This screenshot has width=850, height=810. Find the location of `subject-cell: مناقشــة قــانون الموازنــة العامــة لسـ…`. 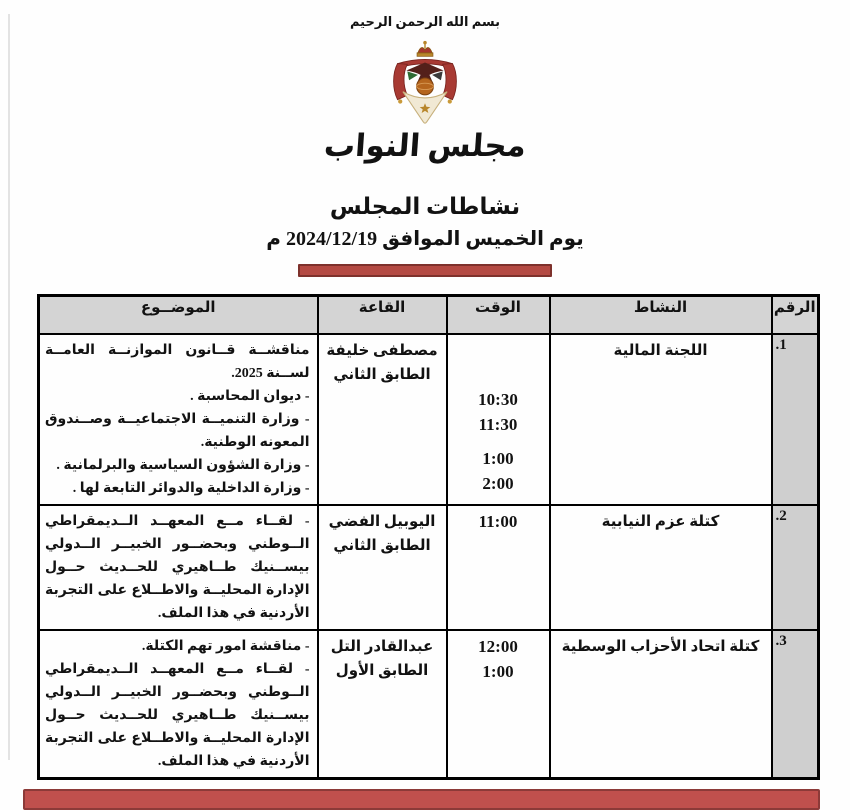

subject-cell: مناقشــة قــانون الموازنــة العامــة لسـ… is located at coordinates (178, 419).